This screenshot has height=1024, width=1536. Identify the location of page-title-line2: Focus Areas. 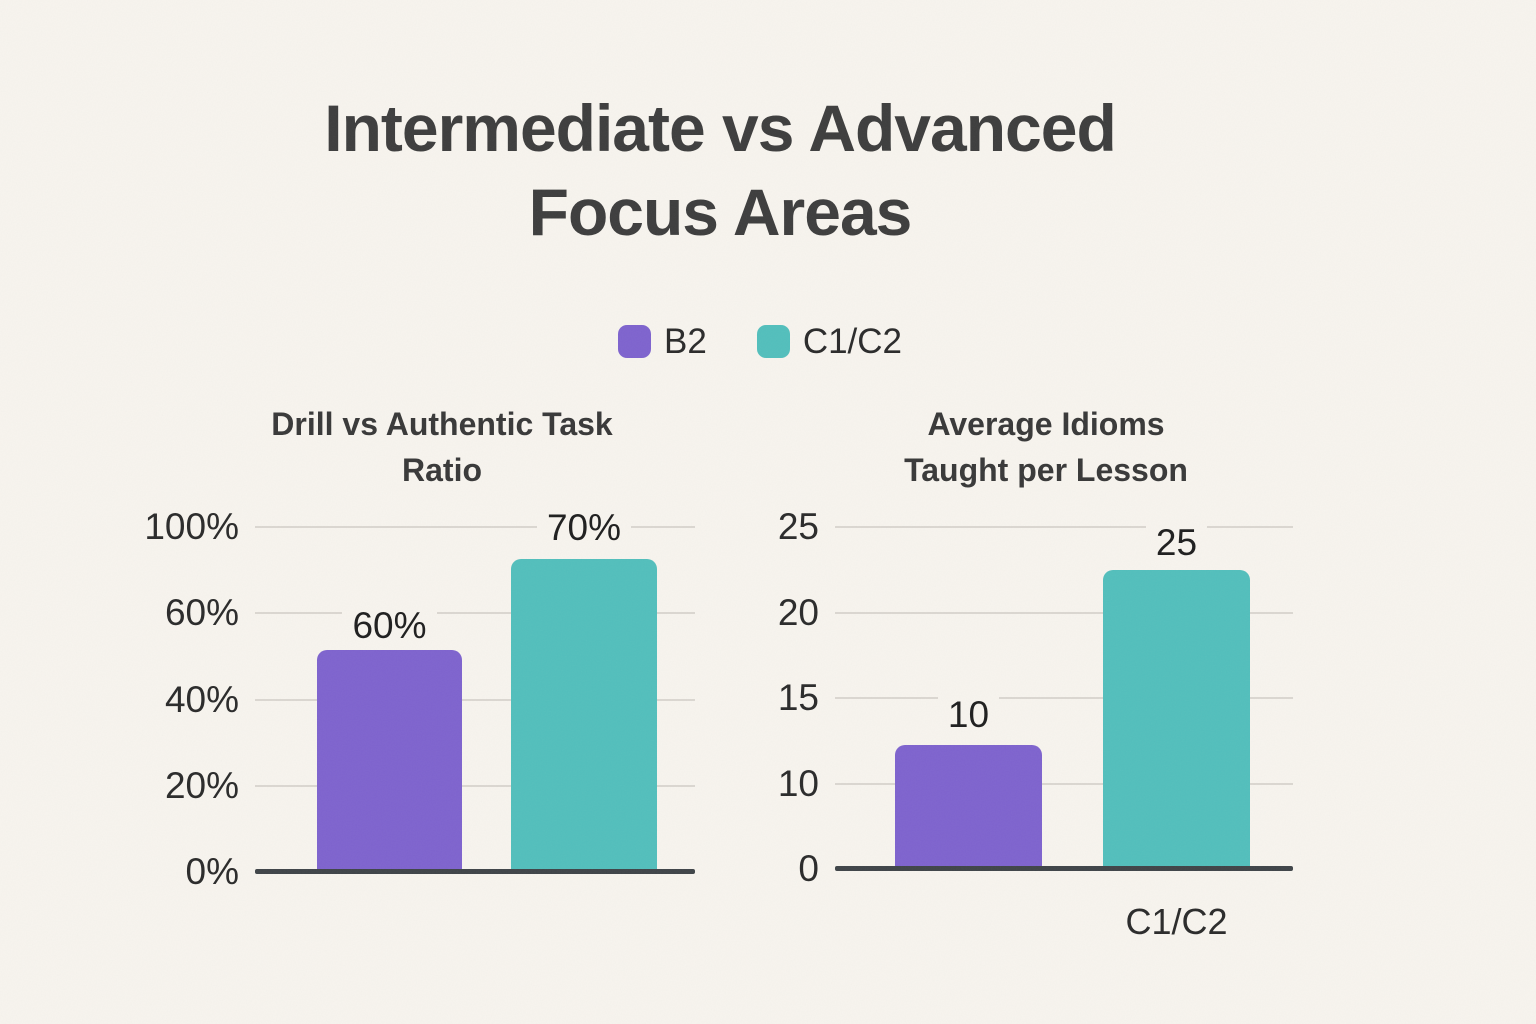
(720, 212).